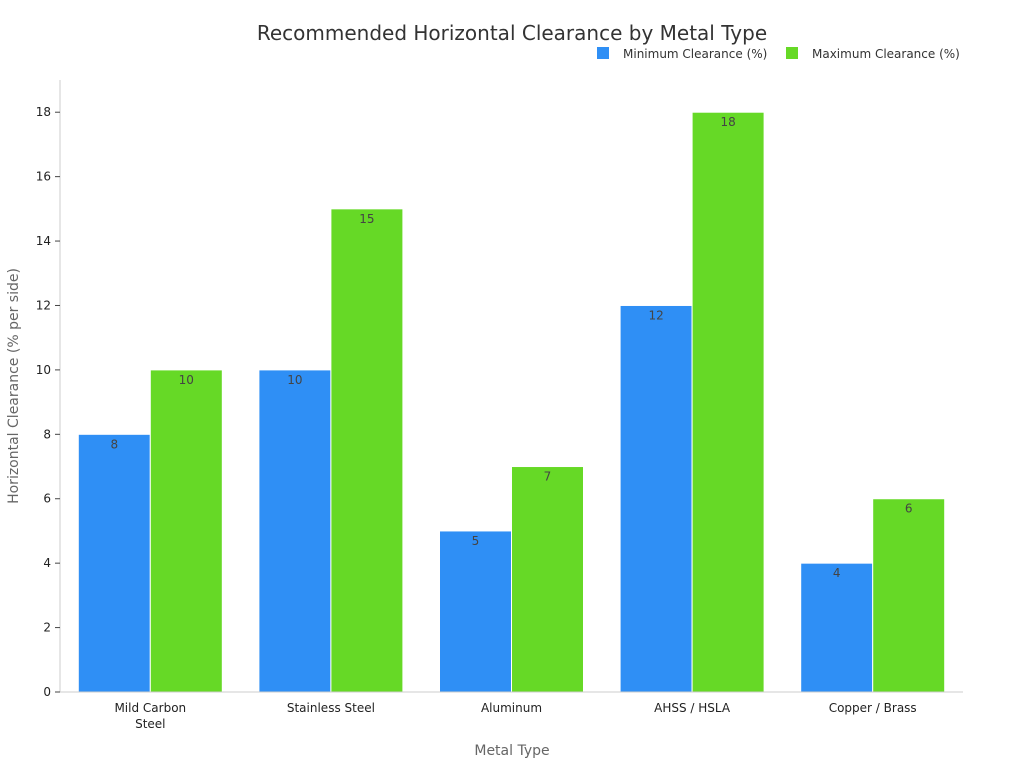 The width and height of the screenshot is (1024, 768). Describe the element at coordinates (43, 177) in the screenshot. I see `y-tick-label: 16` at that location.